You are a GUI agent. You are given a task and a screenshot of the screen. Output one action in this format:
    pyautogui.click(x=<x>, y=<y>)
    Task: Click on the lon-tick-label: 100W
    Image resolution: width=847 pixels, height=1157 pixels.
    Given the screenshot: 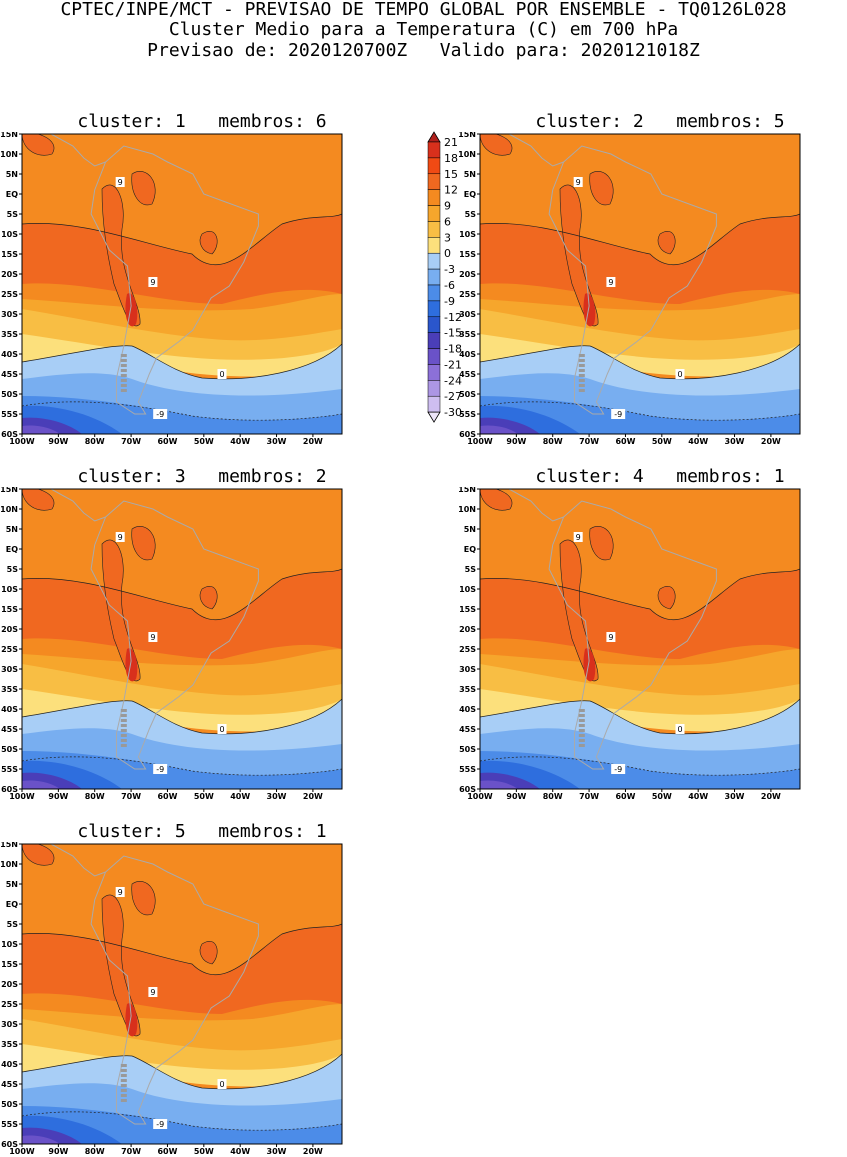 What is the action you would take?
    pyautogui.click(x=22, y=795)
    